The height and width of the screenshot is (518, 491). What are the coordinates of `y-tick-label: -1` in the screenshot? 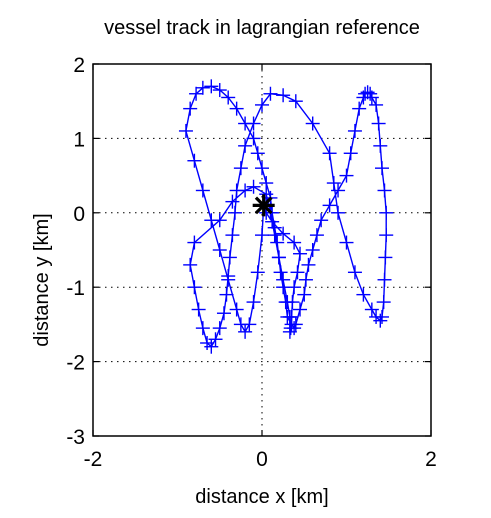 It's located at (75, 288).